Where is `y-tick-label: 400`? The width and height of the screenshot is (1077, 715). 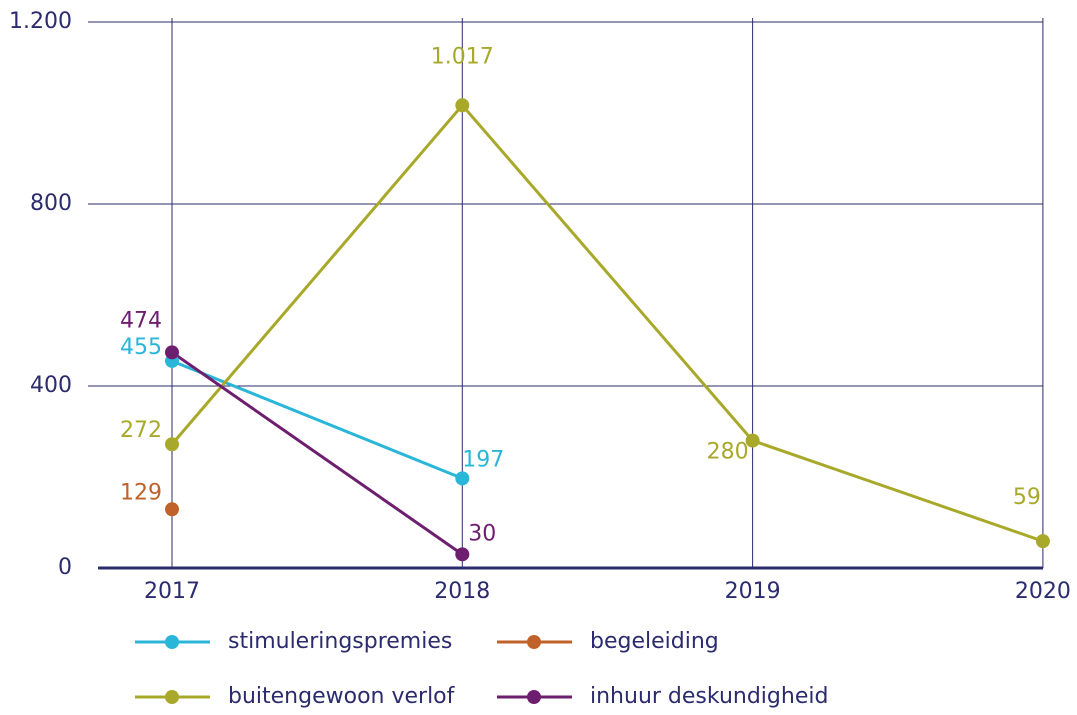
y-tick-label: 400 is located at coordinates (51, 385).